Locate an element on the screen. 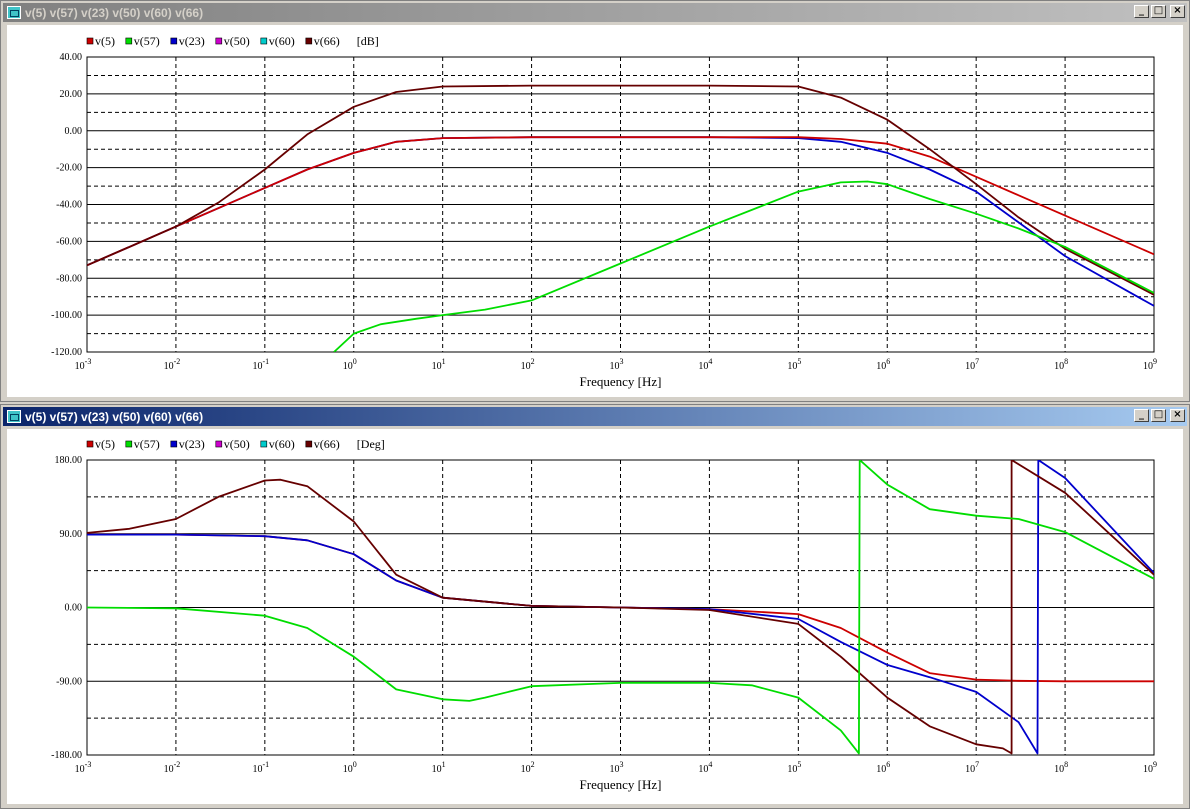  y-tick-label: -80.00 is located at coordinates (69, 278).